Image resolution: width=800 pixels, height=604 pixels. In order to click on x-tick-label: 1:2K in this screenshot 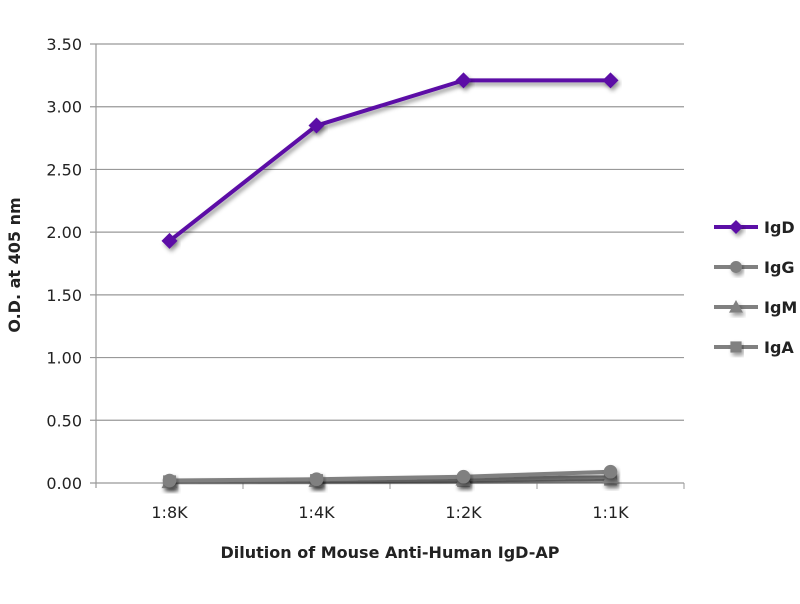, I will do `click(463, 512)`.